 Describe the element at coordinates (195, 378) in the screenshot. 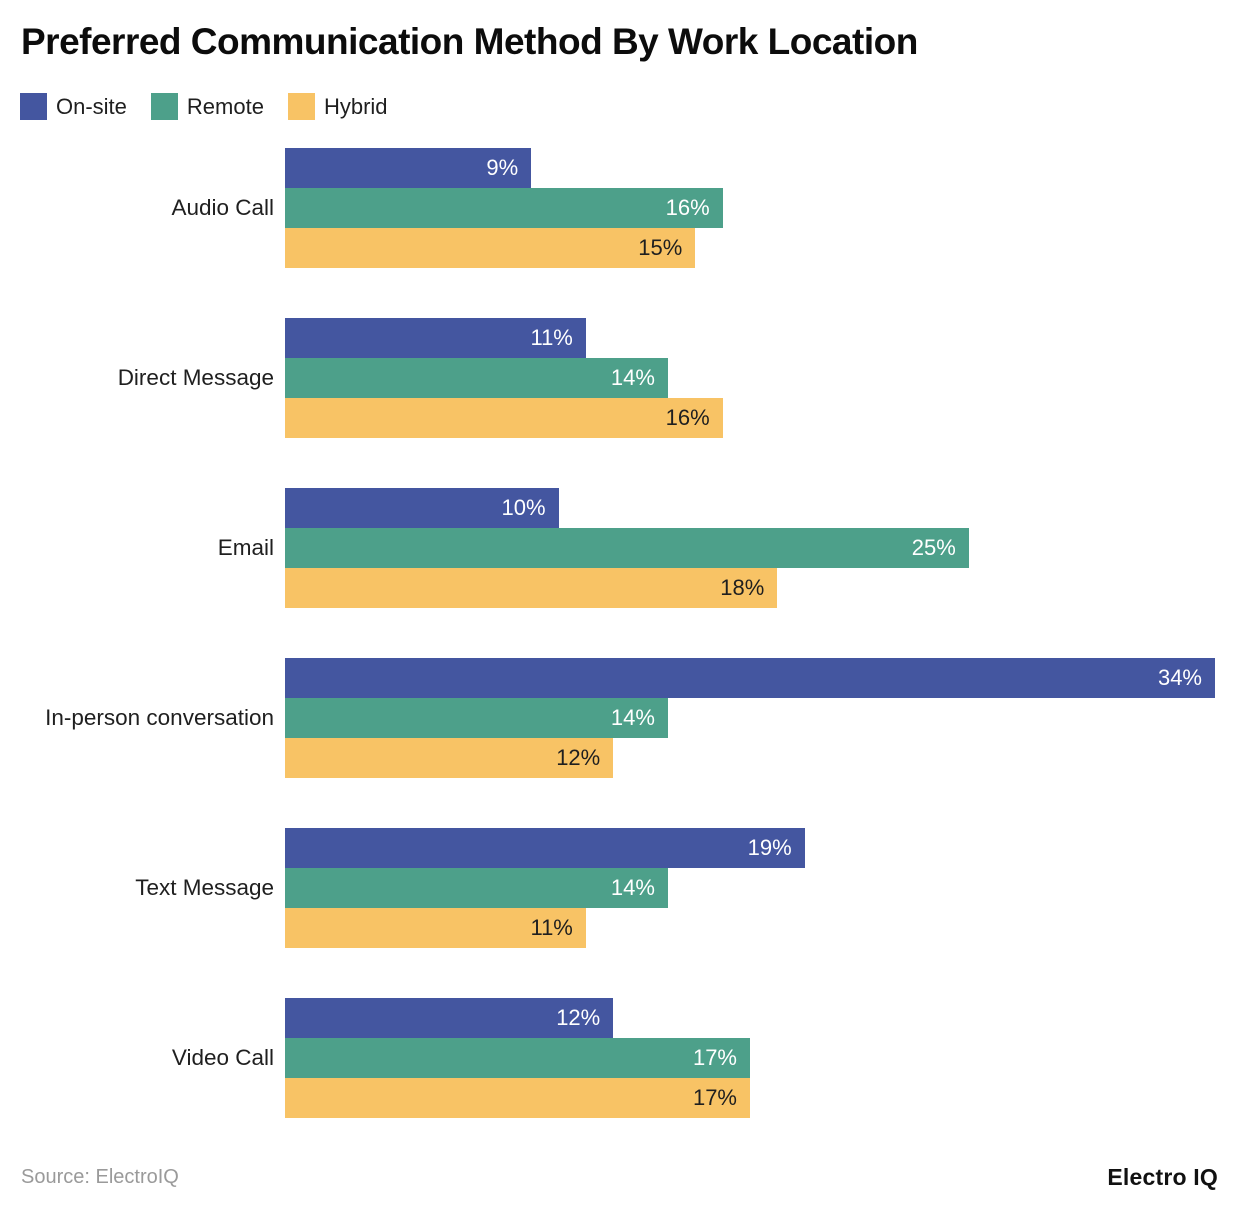

I see `category-label: Direct Message` at that location.